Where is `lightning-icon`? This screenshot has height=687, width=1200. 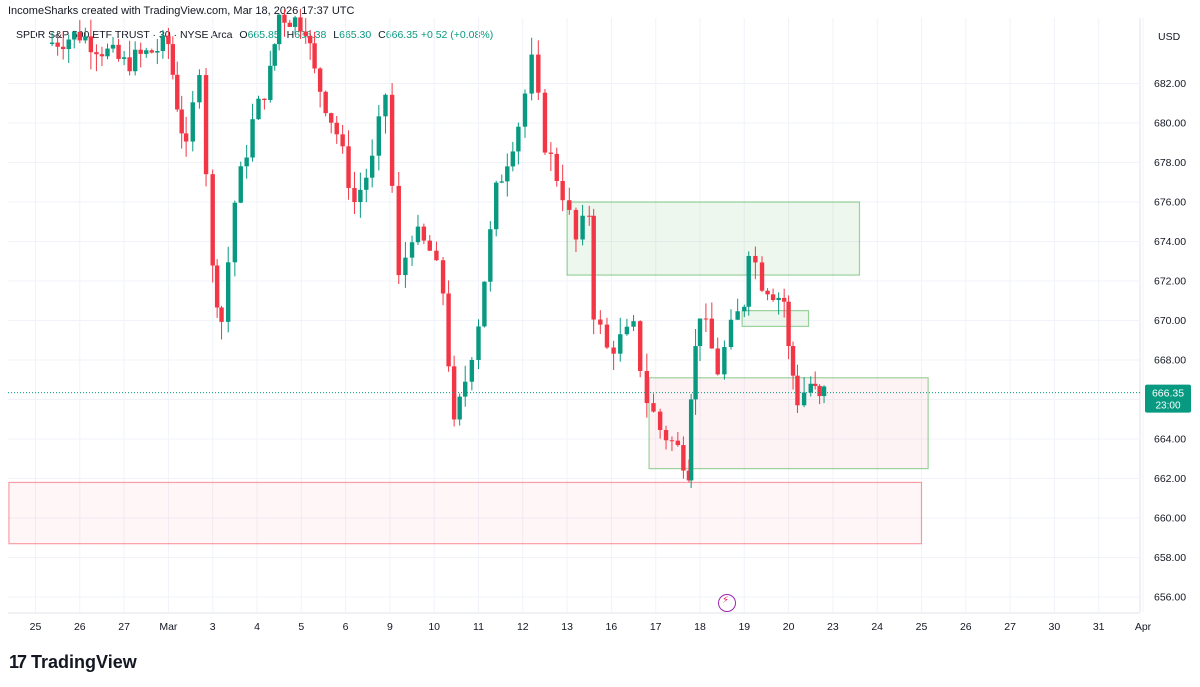 lightning-icon is located at coordinates (727, 603).